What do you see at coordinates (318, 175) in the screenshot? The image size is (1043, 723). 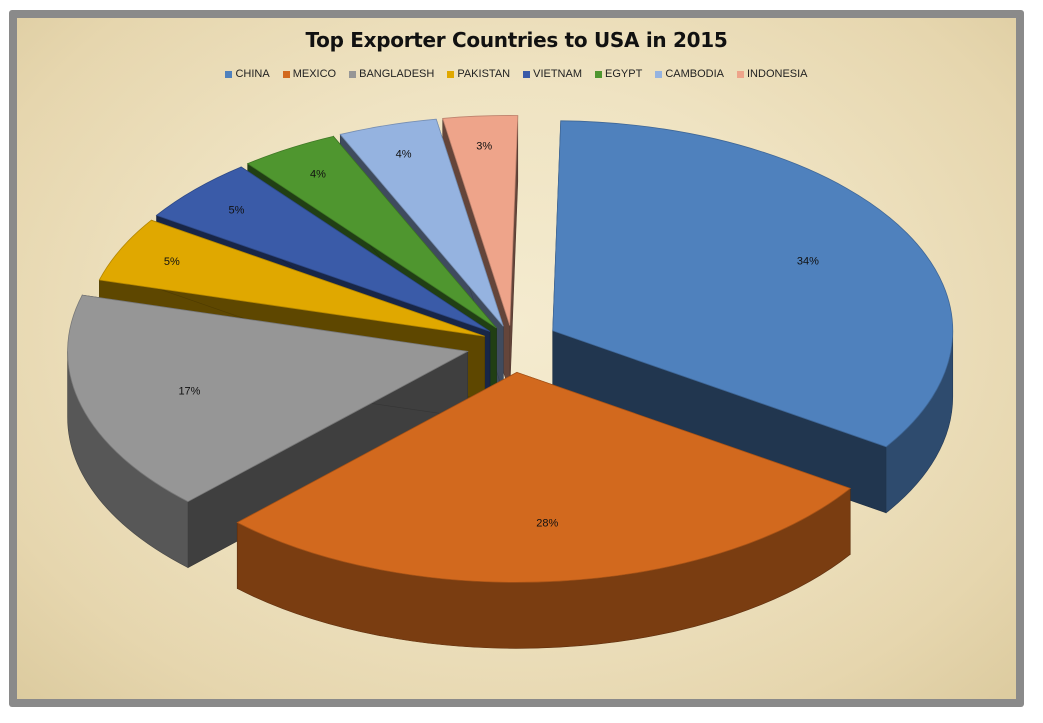 I see `data-label-egypt: 4%` at bounding box center [318, 175].